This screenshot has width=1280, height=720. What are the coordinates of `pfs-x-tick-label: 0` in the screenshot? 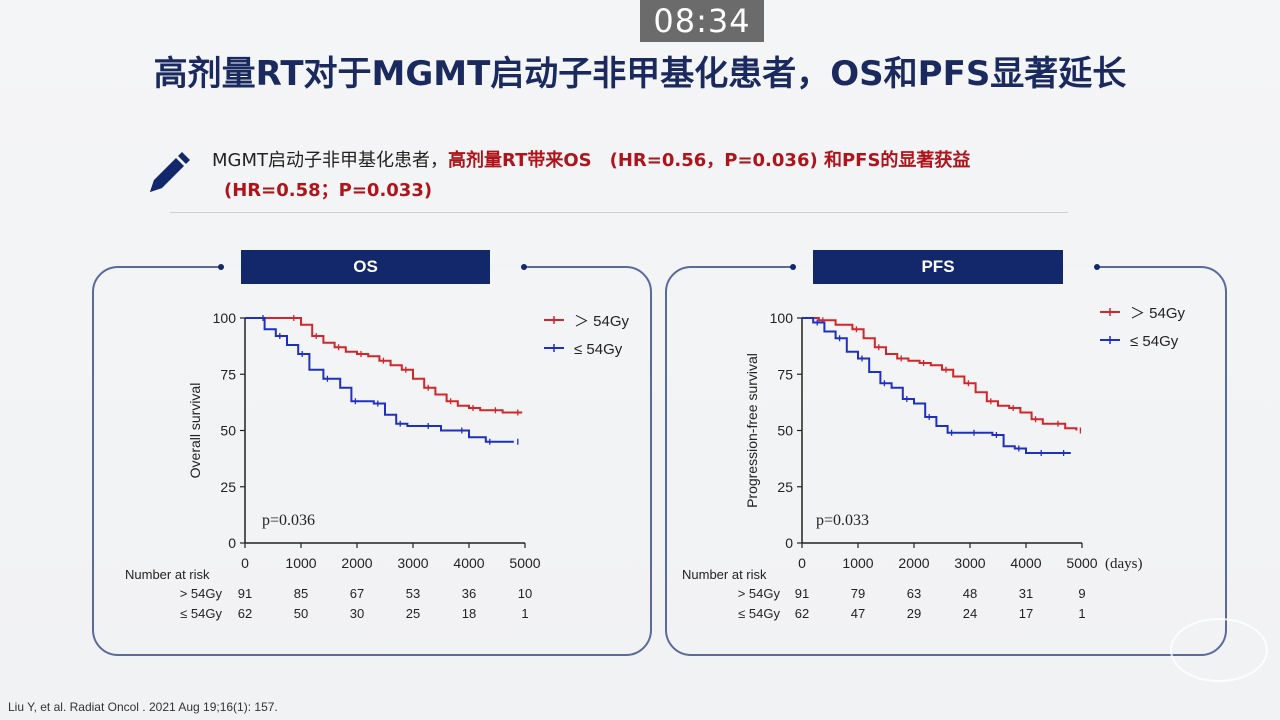 It's located at (802, 563).